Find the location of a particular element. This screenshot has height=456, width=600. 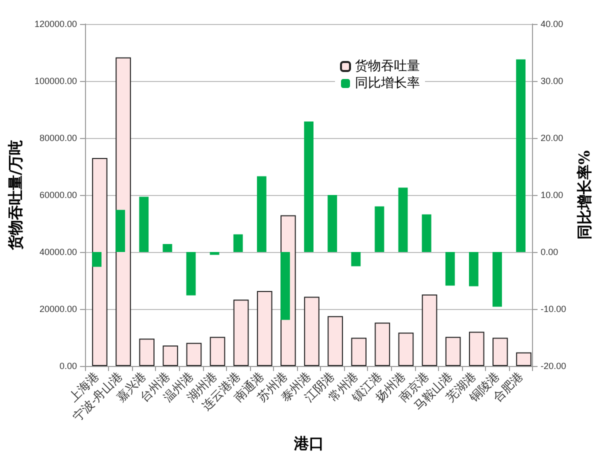

y2-tick-label: 20.00 is located at coordinates (552, 138).